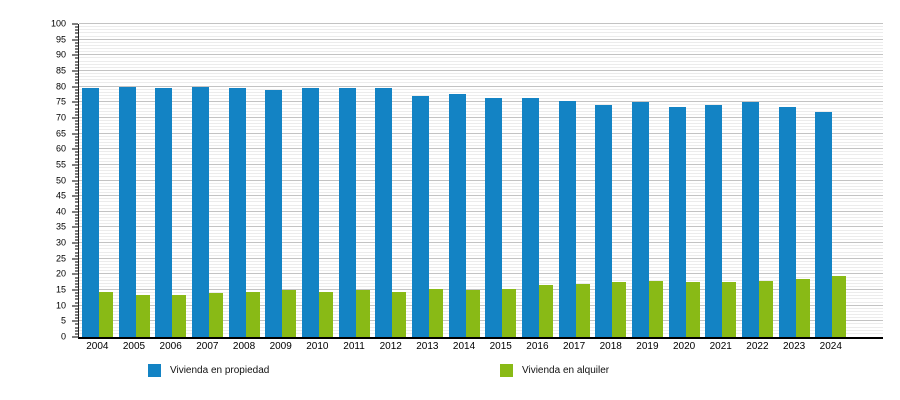 This screenshot has width=900, height=400. Describe the element at coordinates (74, 180) in the screenshot. I see `y-axis-ticks` at that location.